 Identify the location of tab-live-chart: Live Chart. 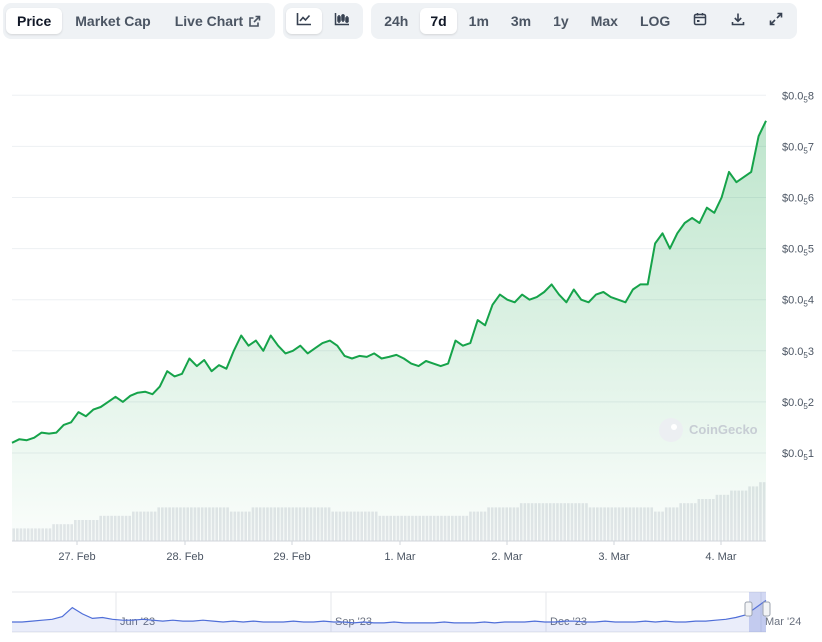
(218, 21).